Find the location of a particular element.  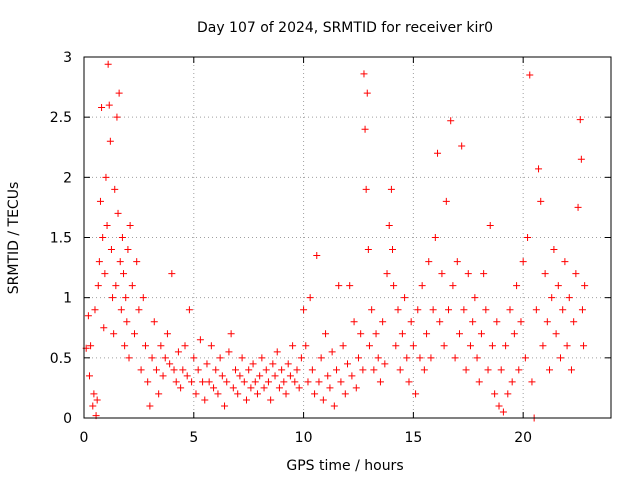

y-tick-label: 2.5 is located at coordinates (61, 118).